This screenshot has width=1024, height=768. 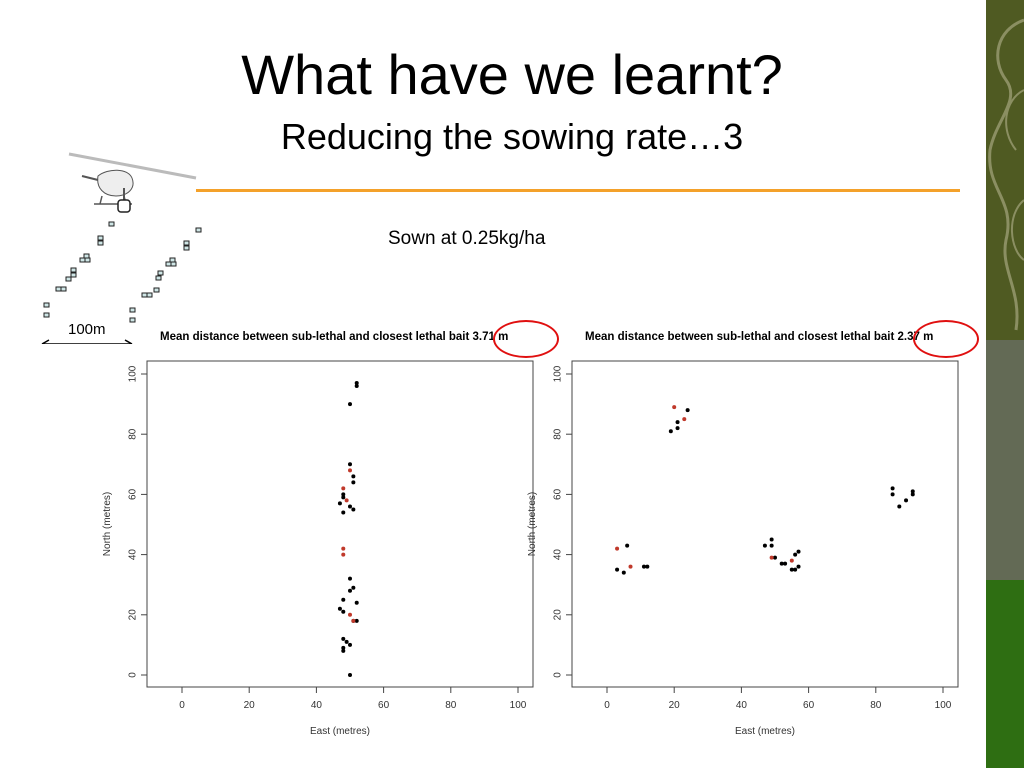 What do you see at coordinates (1006, 174) in the screenshot?
I see `swirl-ornament` at bounding box center [1006, 174].